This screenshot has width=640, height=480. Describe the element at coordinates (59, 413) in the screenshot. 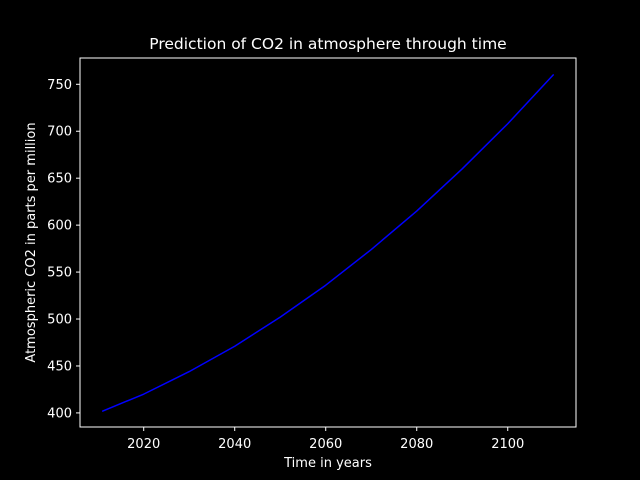

I see `y-tick-label: 400` at that location.